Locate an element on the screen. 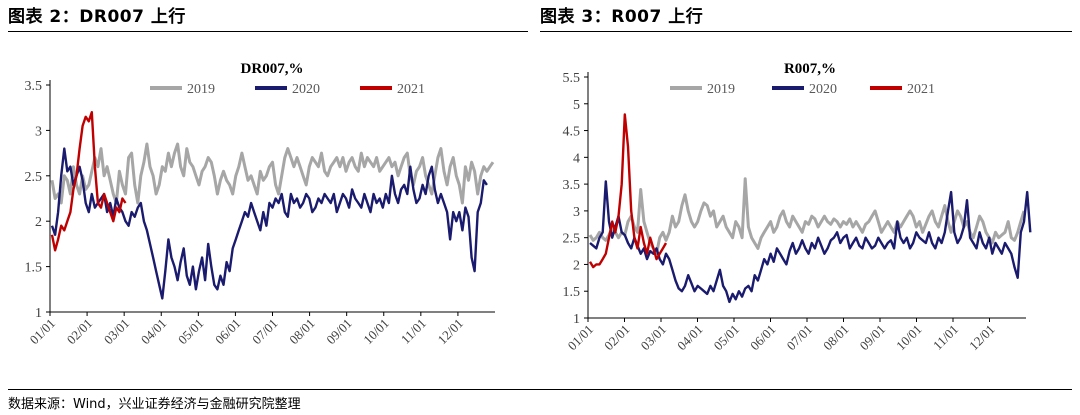 This screenshot has height=415, width=1080. chart-title: DR007,% is located at coordinates (272, 69).